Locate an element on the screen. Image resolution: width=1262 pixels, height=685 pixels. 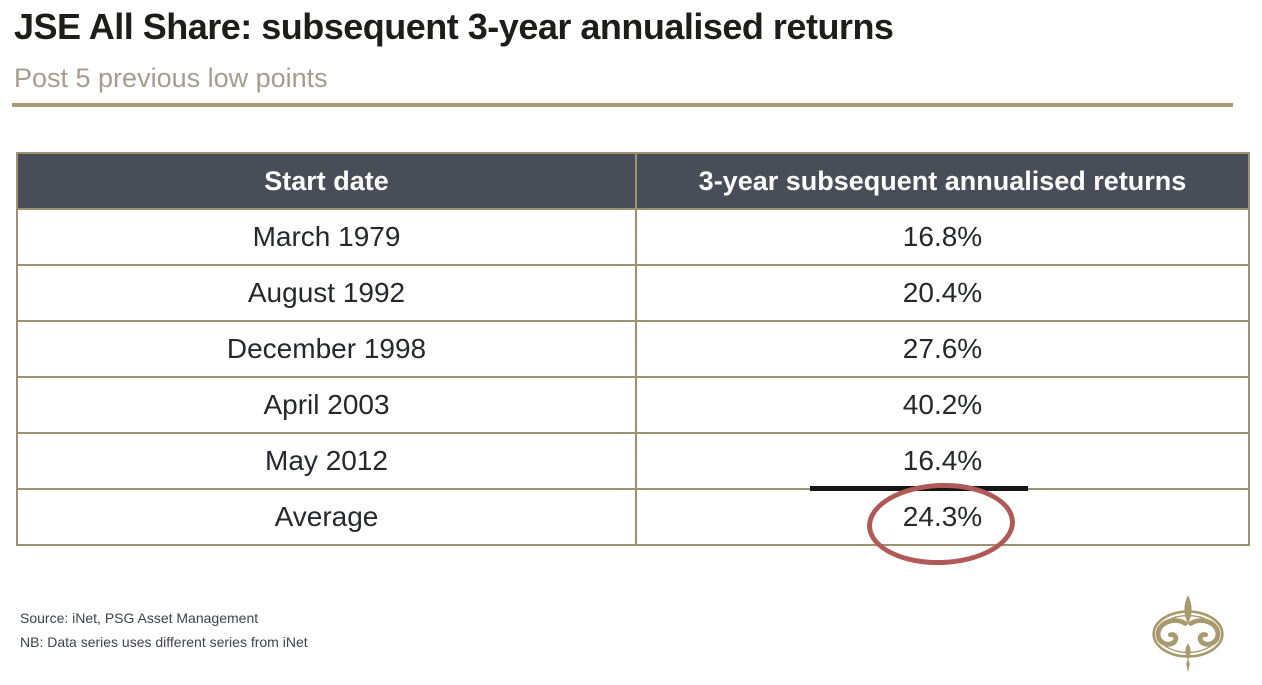
psg-logo-icon is located at coordinates (1188, 634).